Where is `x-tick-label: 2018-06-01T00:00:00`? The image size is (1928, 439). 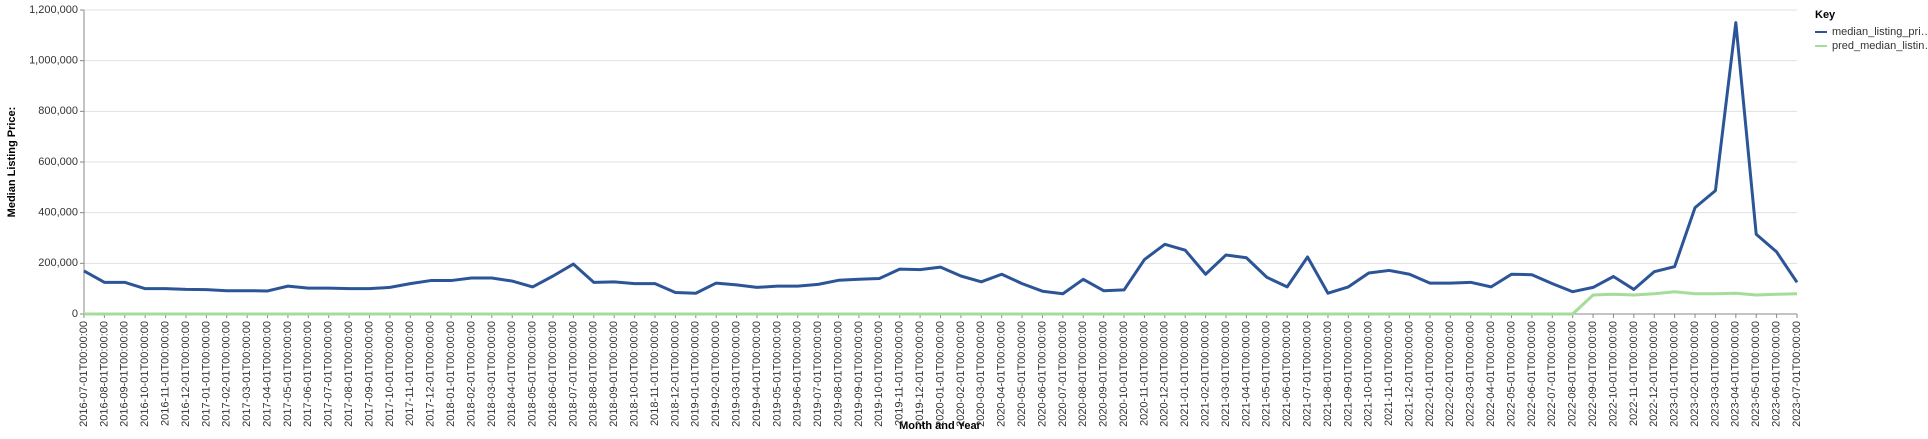 x-tick-label: 2018-06-01T00:00:00 is located at coordinates (553, 374).